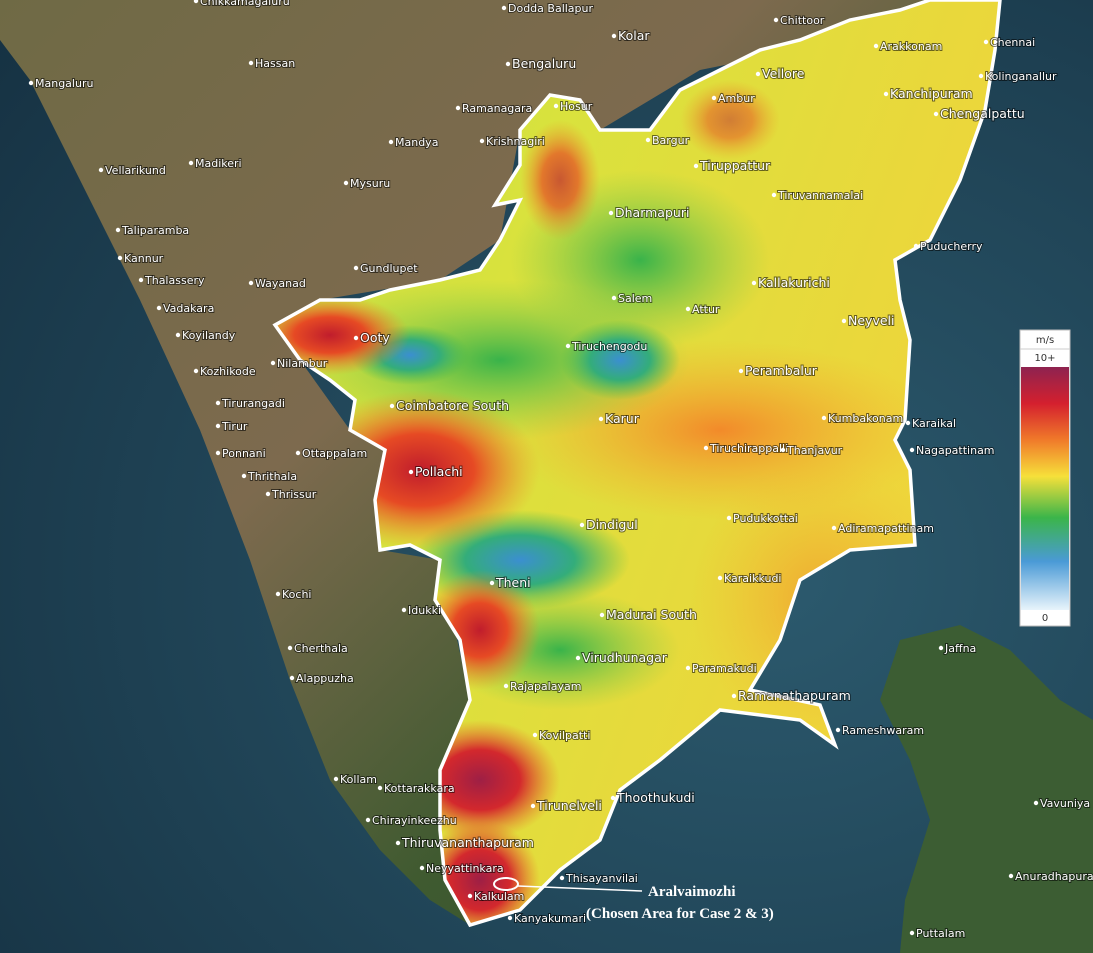 This screenshot has height=953, width=1093. Describe the element at coordinates (1065, 803) in the screenshot. I see `place-label: Vavuniya` at that location.